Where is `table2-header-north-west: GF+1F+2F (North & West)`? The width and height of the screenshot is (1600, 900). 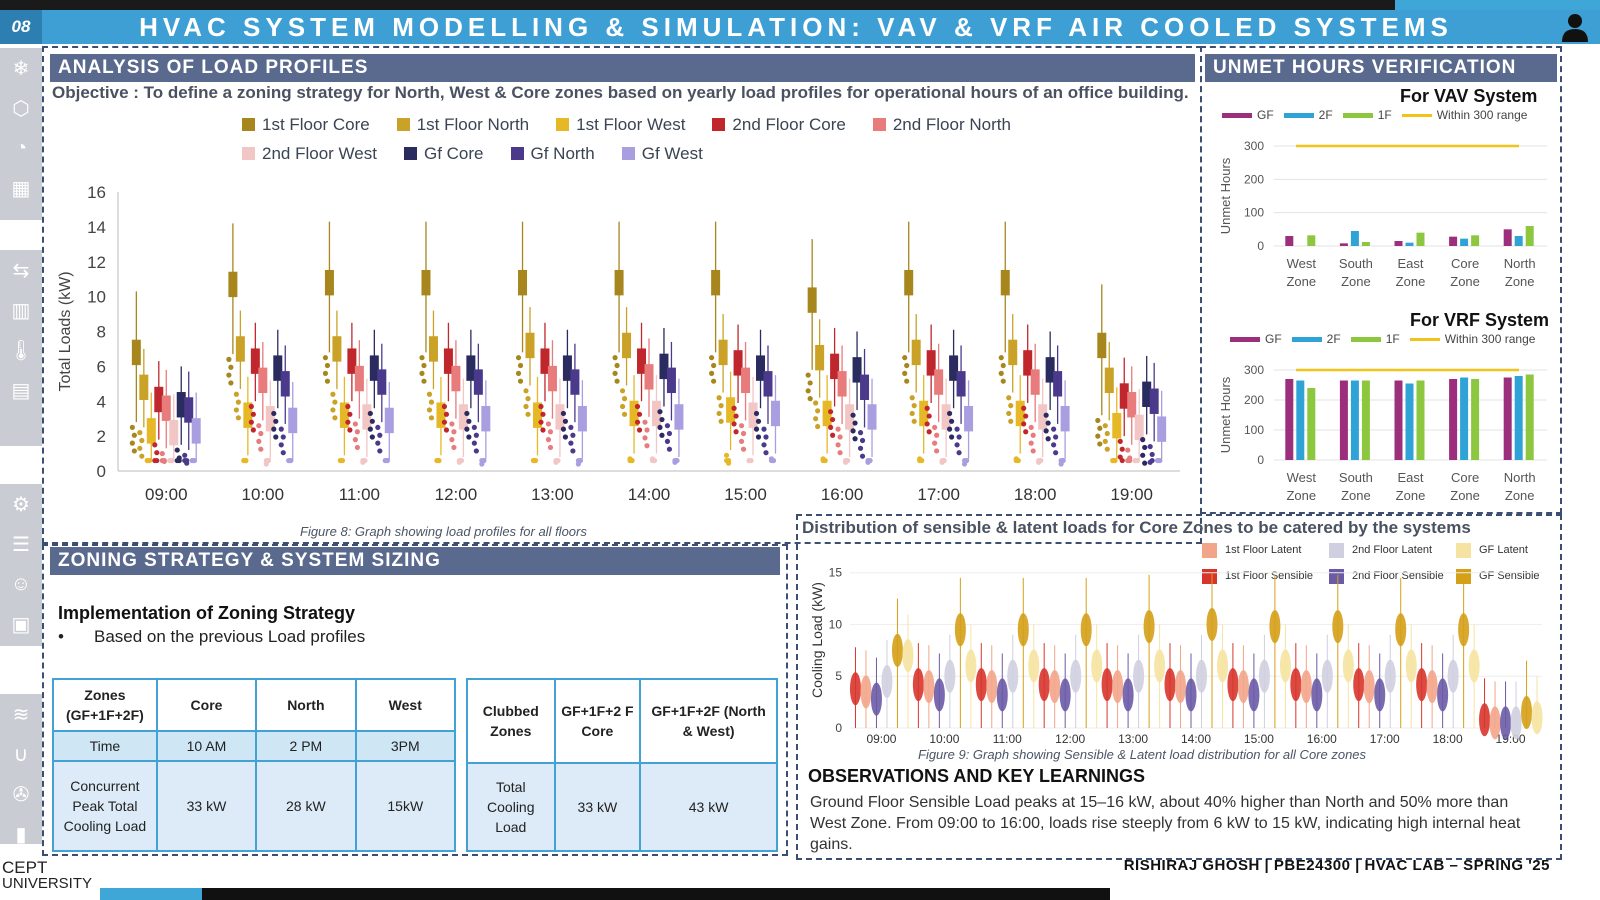 table2-header-north-west: GF+1F+2F (North & West) is located at coordinates (708, 721).